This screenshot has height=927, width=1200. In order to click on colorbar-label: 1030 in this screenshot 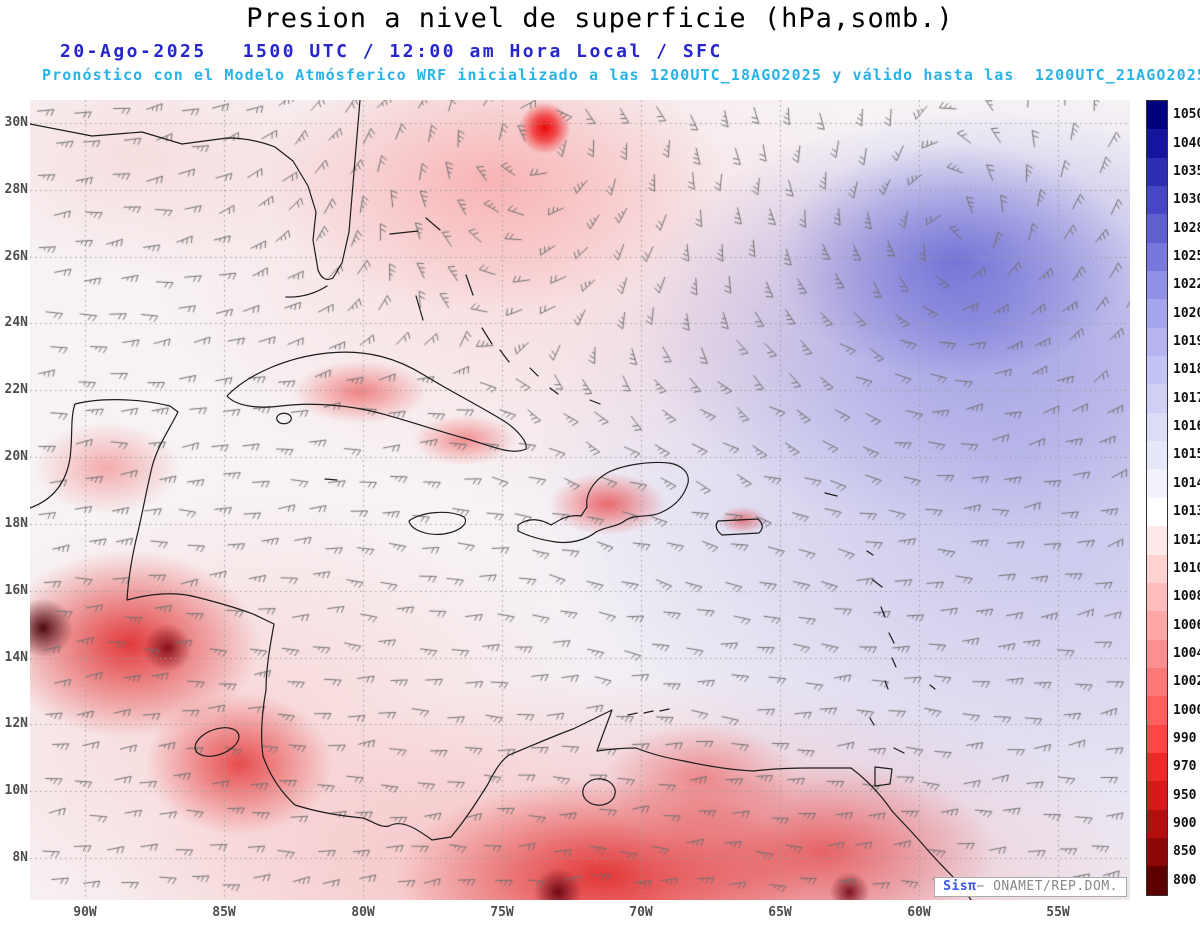, I will do `click(1186, 200)`.